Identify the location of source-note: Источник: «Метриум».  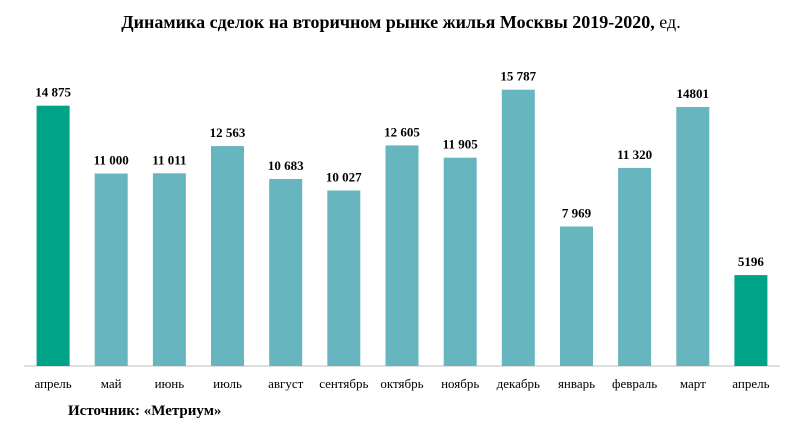
(145, 411).